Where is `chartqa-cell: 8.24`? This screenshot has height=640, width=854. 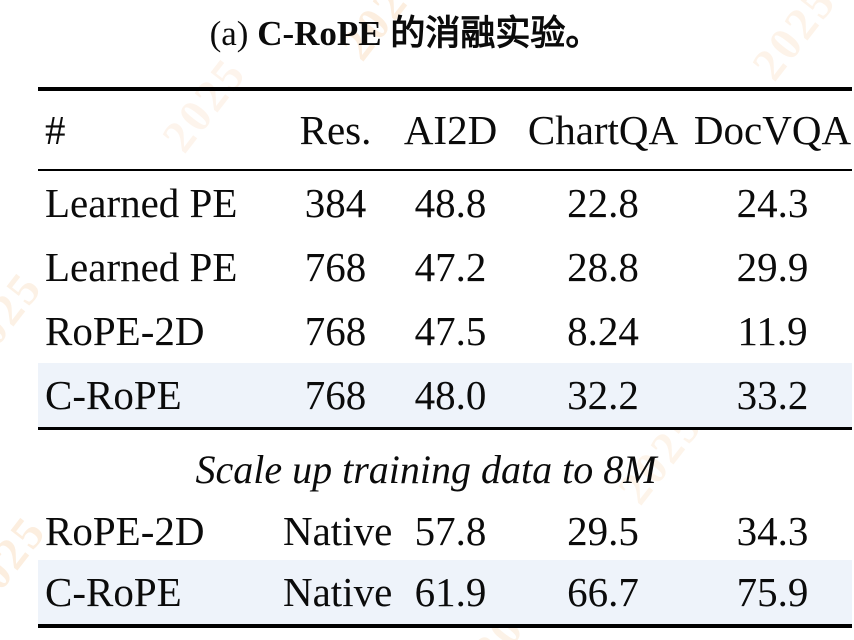
chartqa-cell: 8.24 is located at coordinates (603, 331).